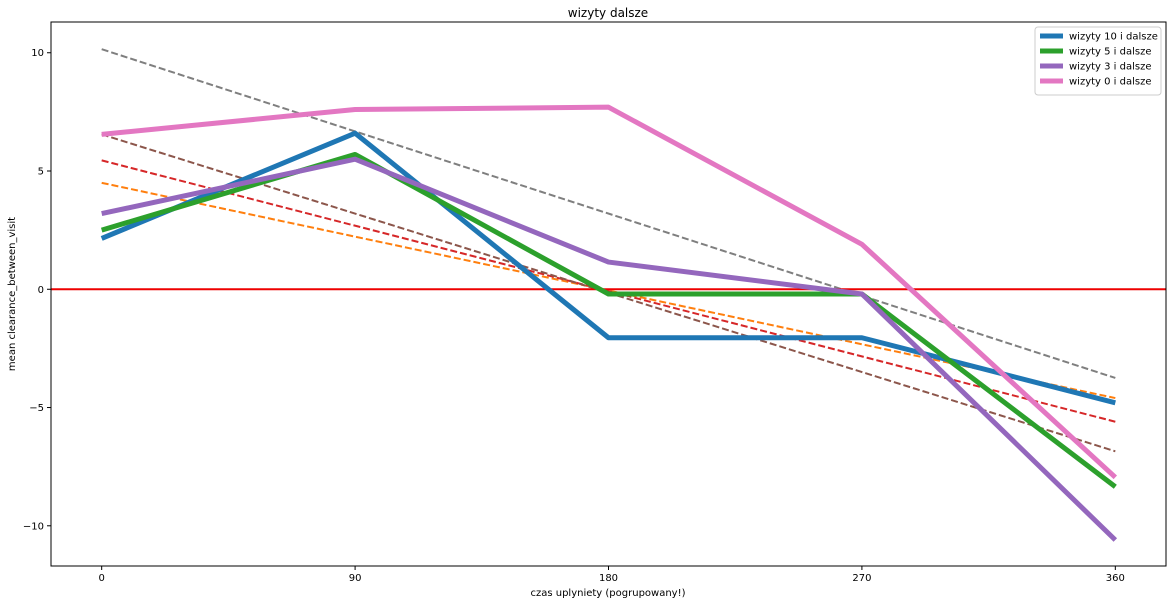 The width and height of the screenshot is (1173, 604). I want to click on legend-box, so click(1098, 61).